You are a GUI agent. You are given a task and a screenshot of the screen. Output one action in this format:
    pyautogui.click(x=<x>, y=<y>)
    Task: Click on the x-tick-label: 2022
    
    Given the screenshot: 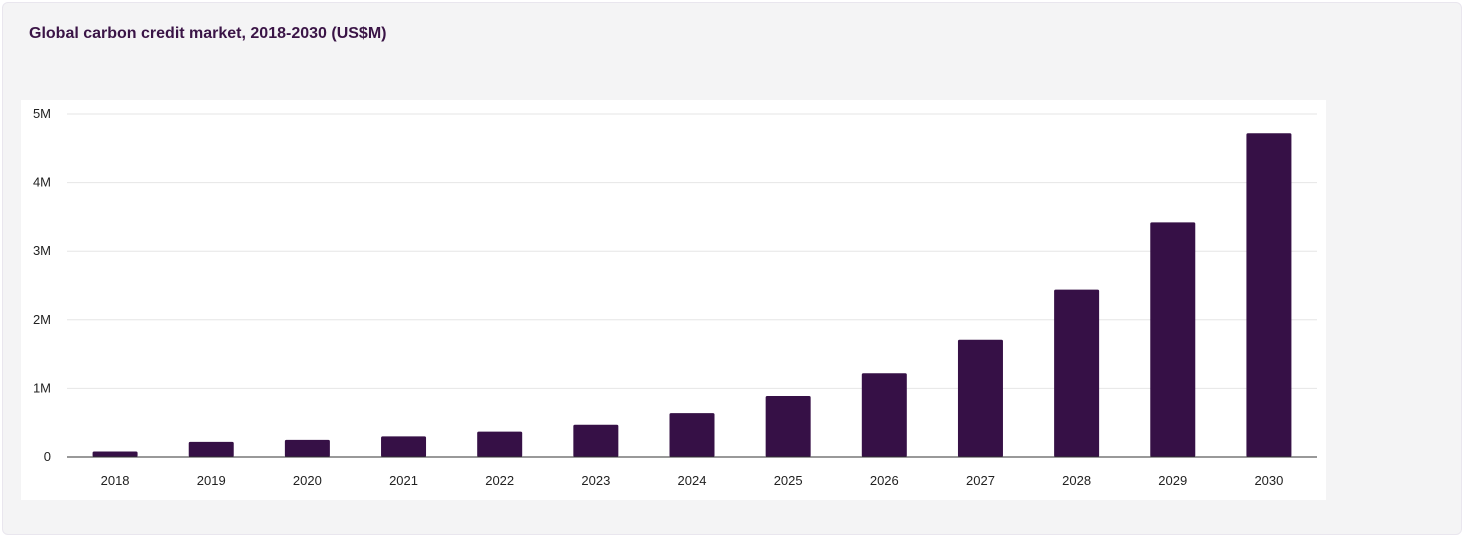 What is the action you would take?
    pyautogui.click(x=499, y=480)
    